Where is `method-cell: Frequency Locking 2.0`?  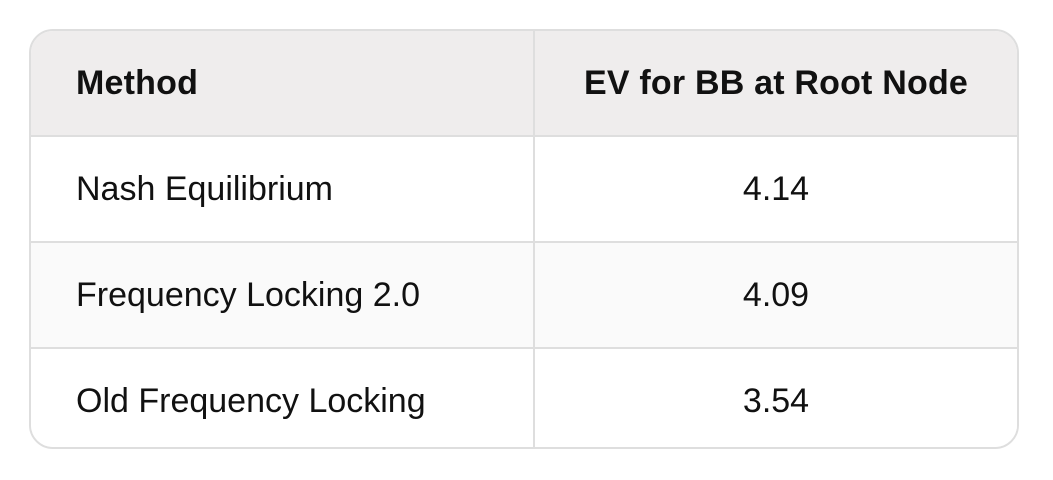 method-cell: Frequency Locking 2.0 is located at coordinates (283, 295).